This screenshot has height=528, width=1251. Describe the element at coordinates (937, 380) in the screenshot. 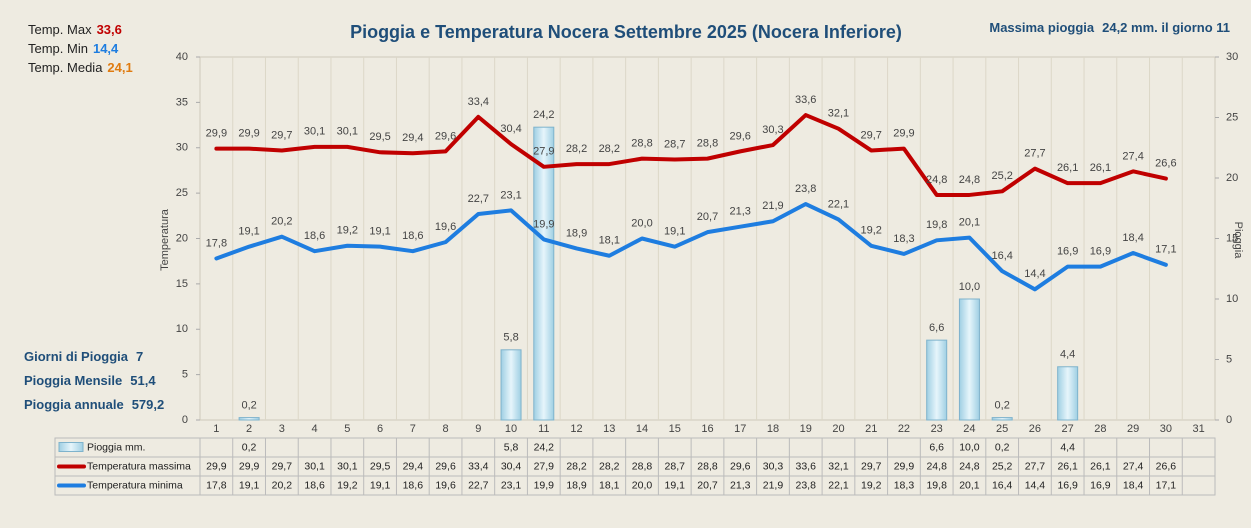

I see `rain-bar` at that location.